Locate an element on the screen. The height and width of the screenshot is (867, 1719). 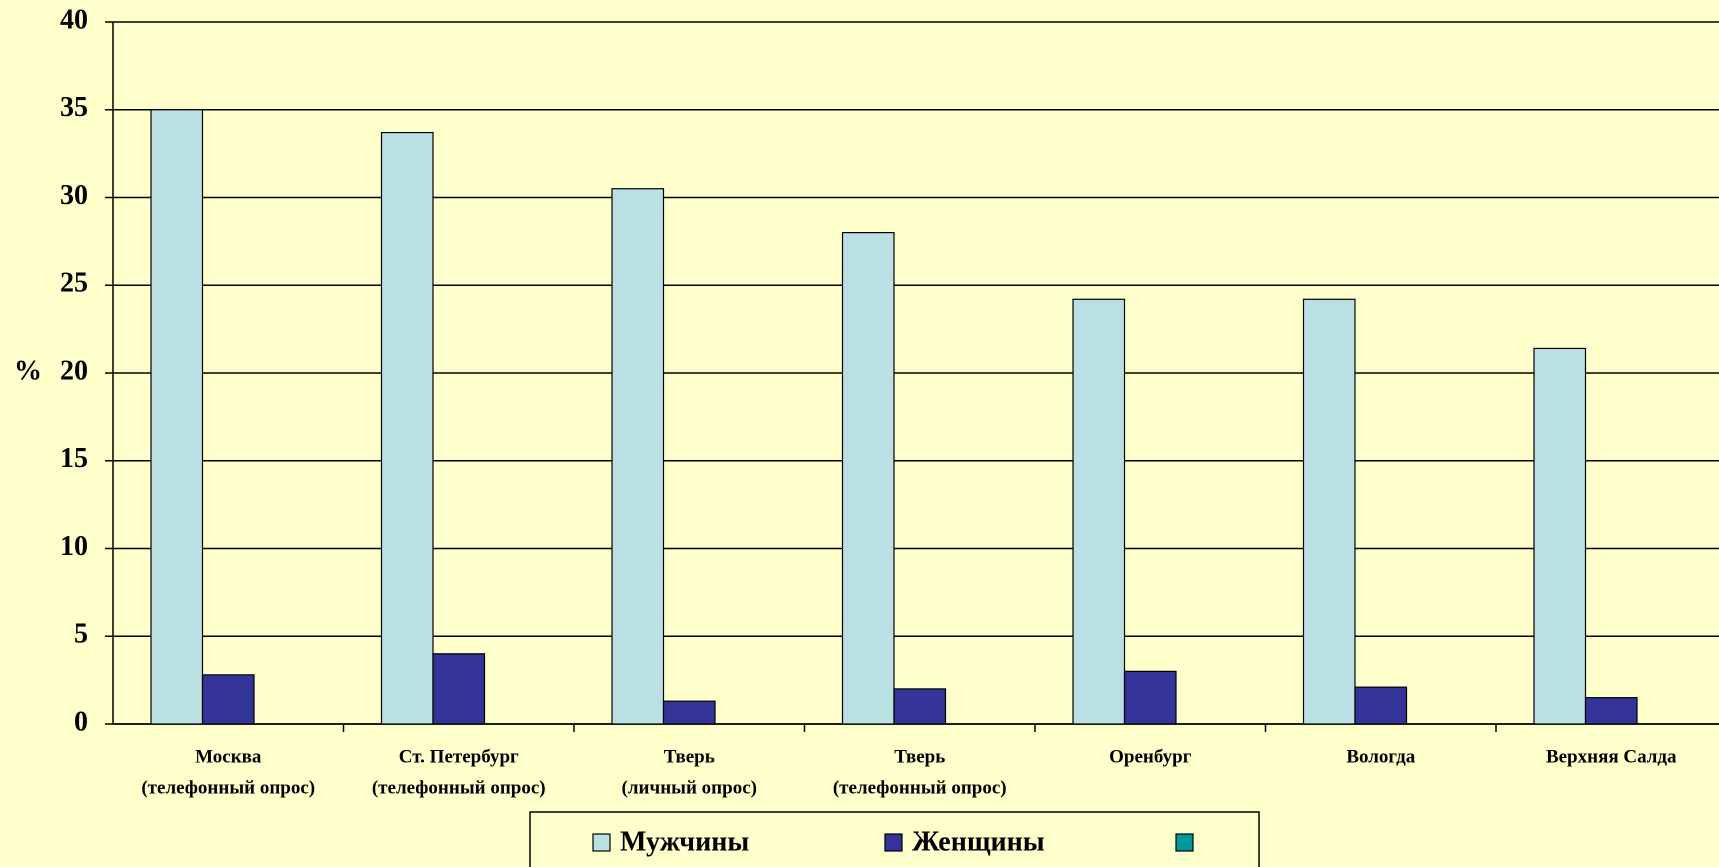
x-tick-label: Верхняя Салда is located at coordinates (1611, 756).